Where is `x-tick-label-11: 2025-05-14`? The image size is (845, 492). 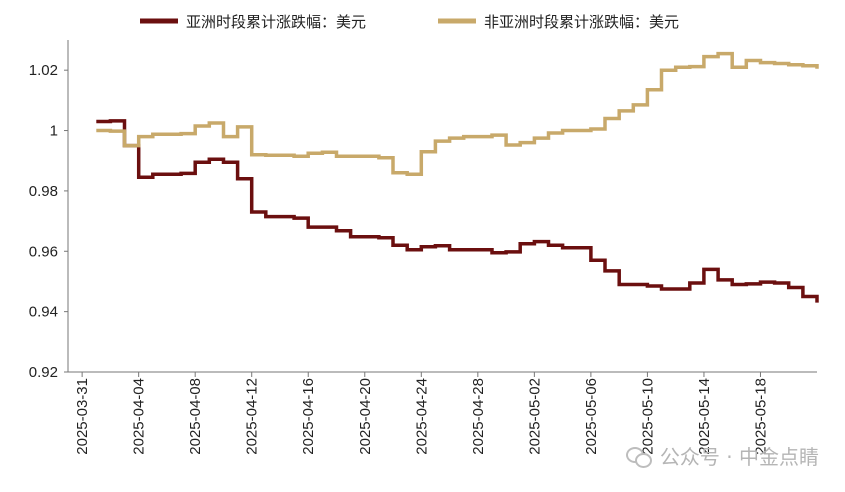
x-tick-label-11: 2025-05-14 is located at coordinates (704, 416).